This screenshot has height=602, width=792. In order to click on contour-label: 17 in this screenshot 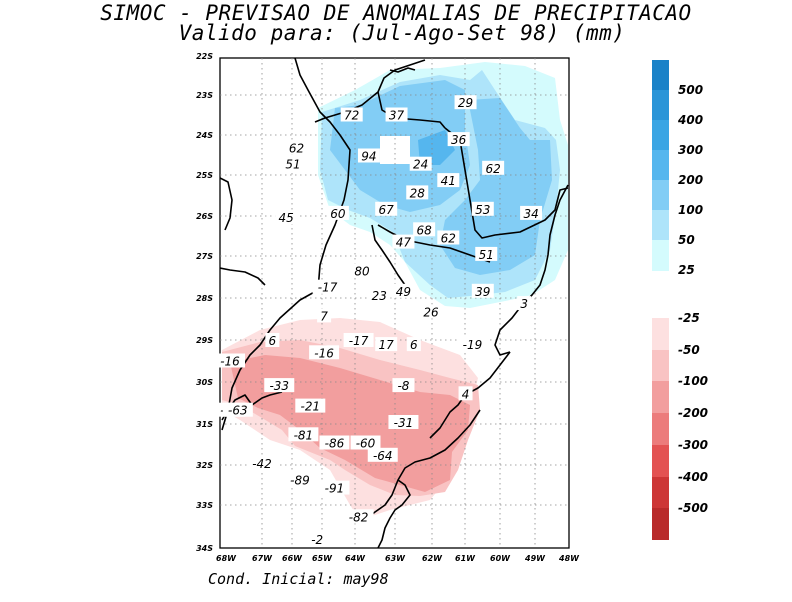, I will do `click(386, 344)`.